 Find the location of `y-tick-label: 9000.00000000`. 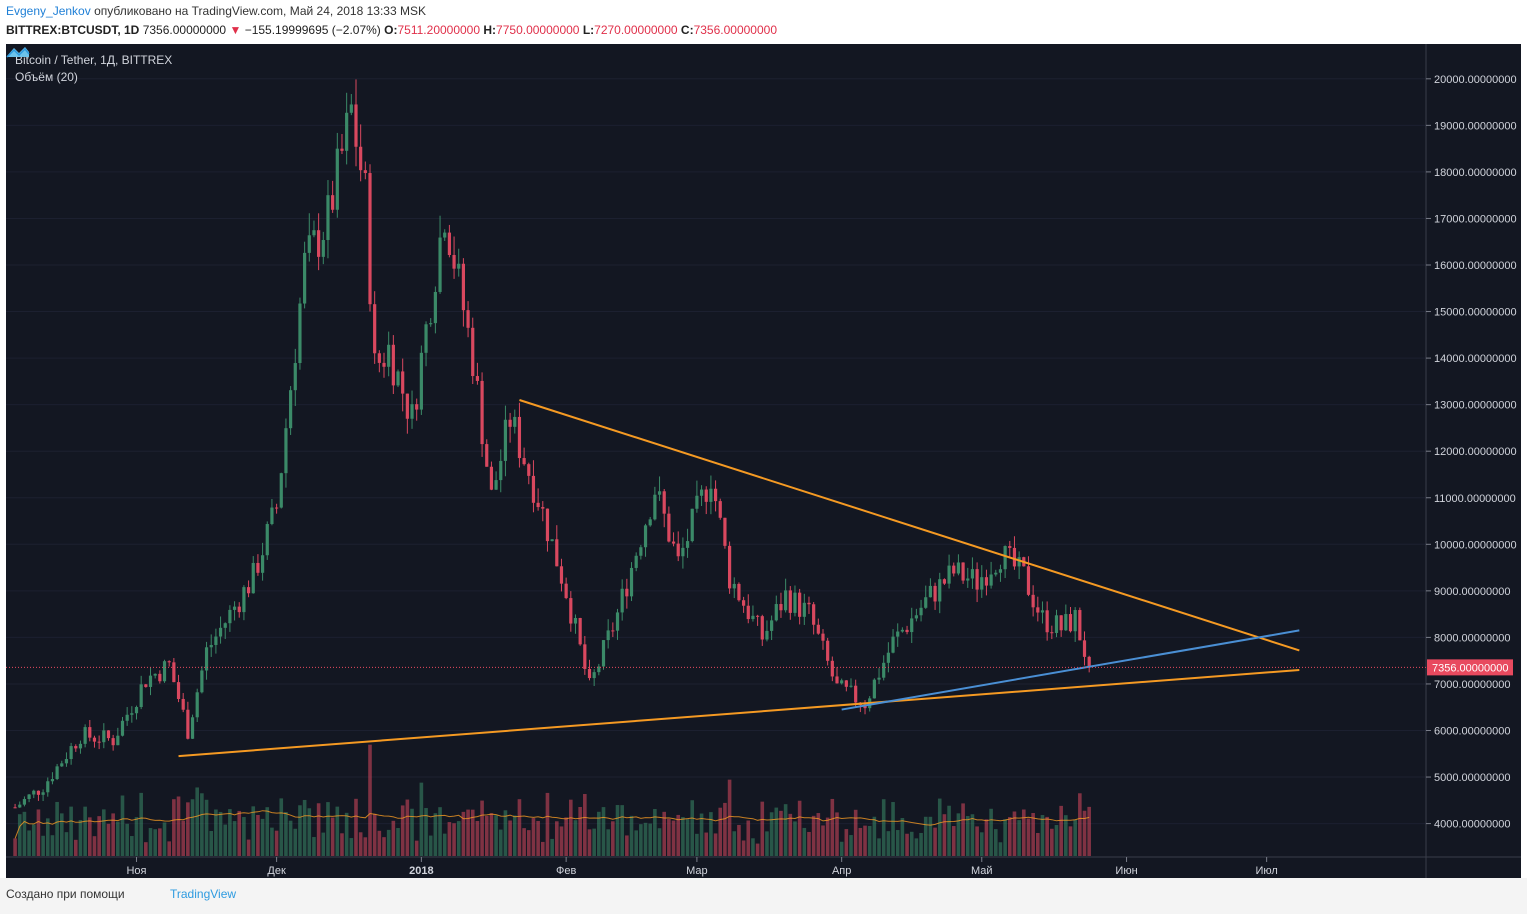

y-tick-label: 9000.00000000 is located at coordinates (1472, 592).